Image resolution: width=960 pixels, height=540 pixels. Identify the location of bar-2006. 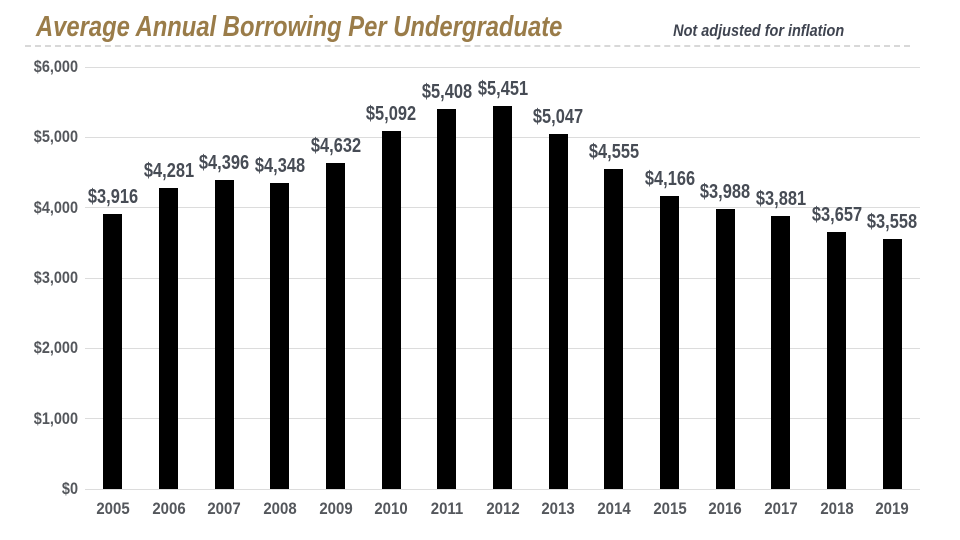
(168, 338).